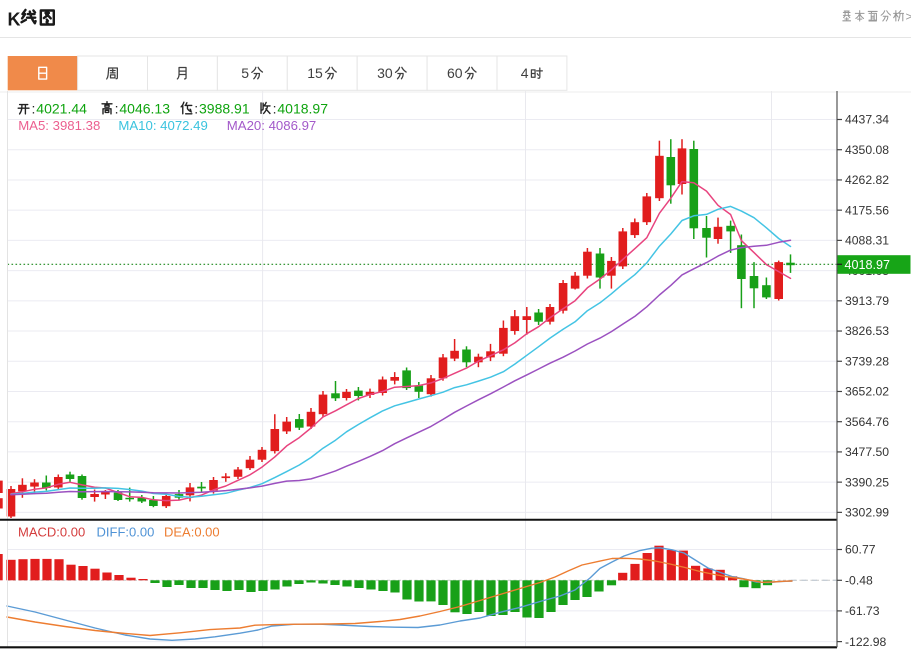  I want to click on svg-text: 60, so click(455, 73).